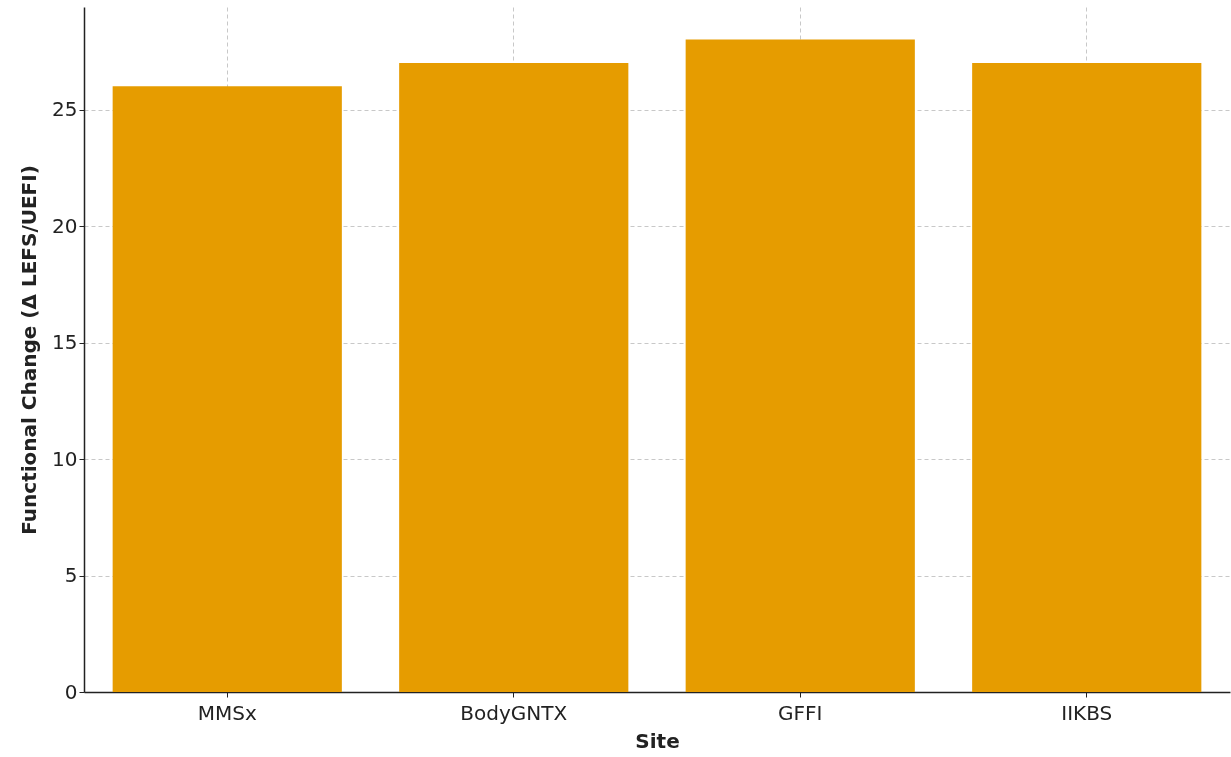 This screenshot has height=757, width=1231. I want to click on x-tick-label: BodyGNTX, so click(514, 712).